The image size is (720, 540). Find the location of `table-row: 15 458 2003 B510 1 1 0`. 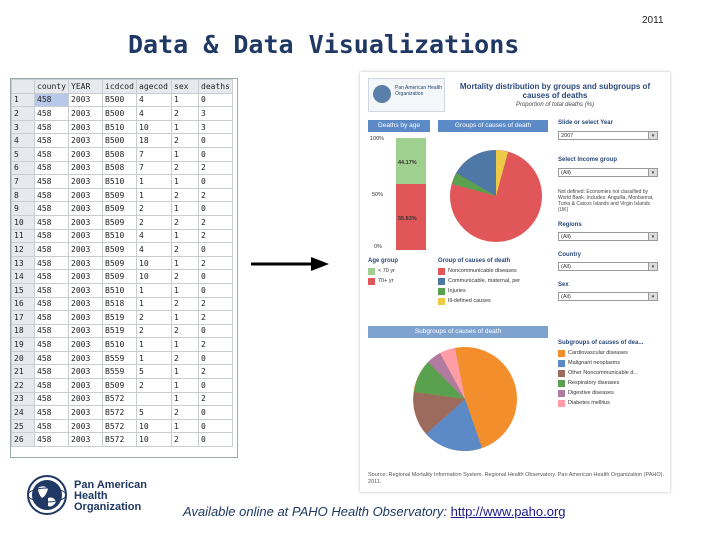

table-row: 15 458 2003 B510 1 1 0 is located at coordinates (122, 290).